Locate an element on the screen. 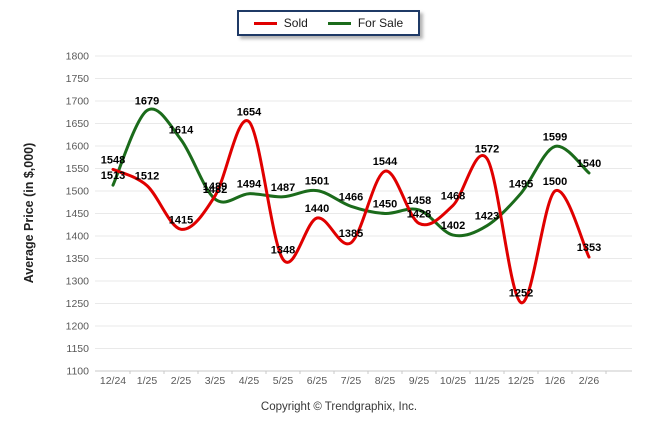 Image resolution: width=646 pixels, height=434 pixels. y-axis-title: Average Price (in $,000) is located at coordinates (29, 213).